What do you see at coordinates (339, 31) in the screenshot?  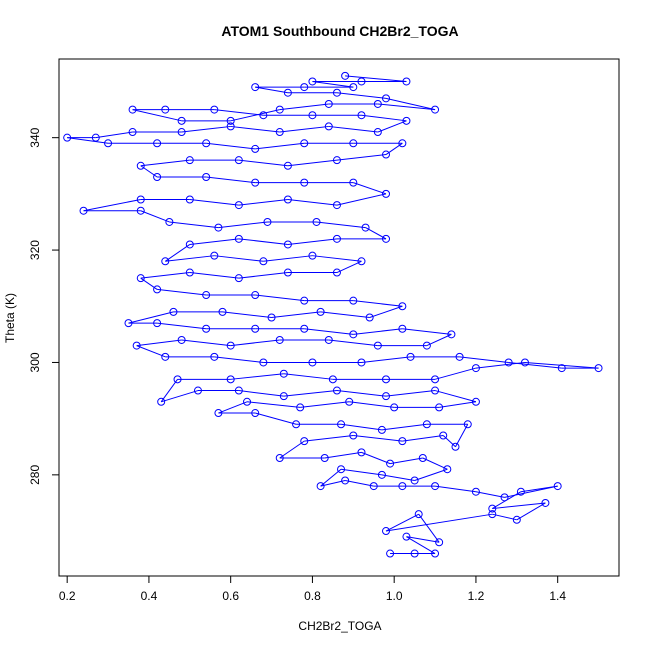 I see `chart-title: ATOM1 Southbound CH2Br2_TOGA` at bounding box center [339, 31].